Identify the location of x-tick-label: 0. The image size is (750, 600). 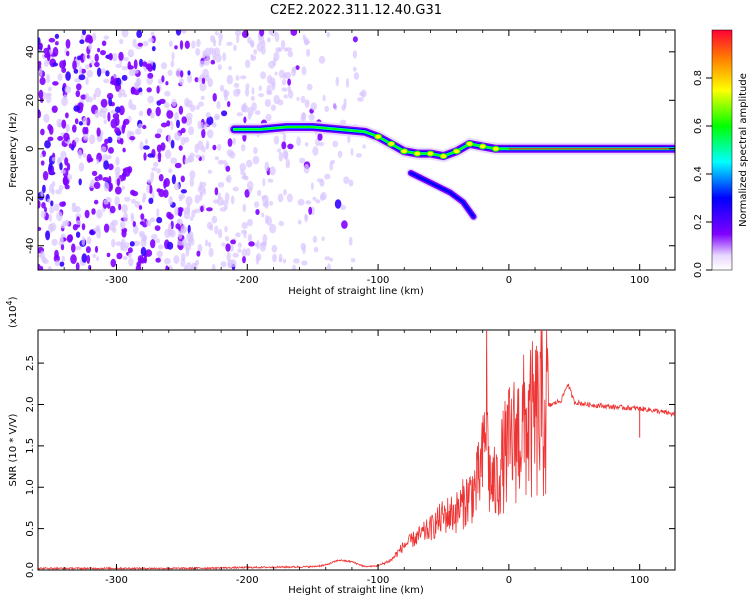
(509, 580).